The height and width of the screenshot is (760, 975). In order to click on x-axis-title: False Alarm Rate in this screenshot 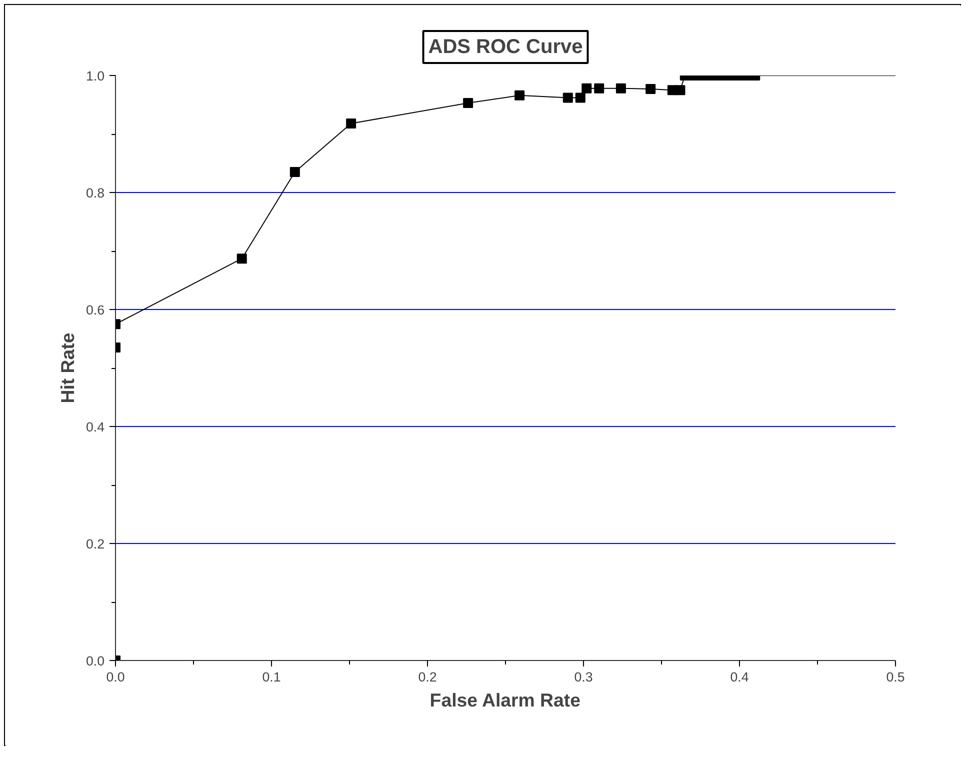, I will do `click(505, 700)`.